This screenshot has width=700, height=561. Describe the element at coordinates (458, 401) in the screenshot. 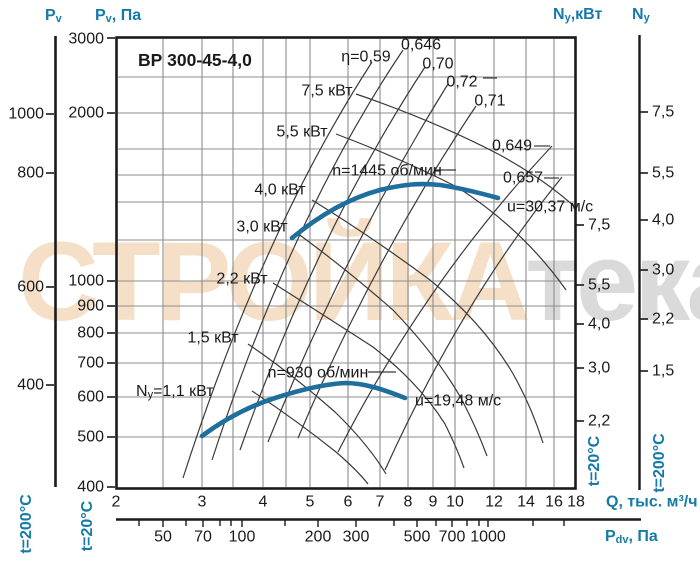

I see `tip-speed-low: u=19,48 м/с` at that location.